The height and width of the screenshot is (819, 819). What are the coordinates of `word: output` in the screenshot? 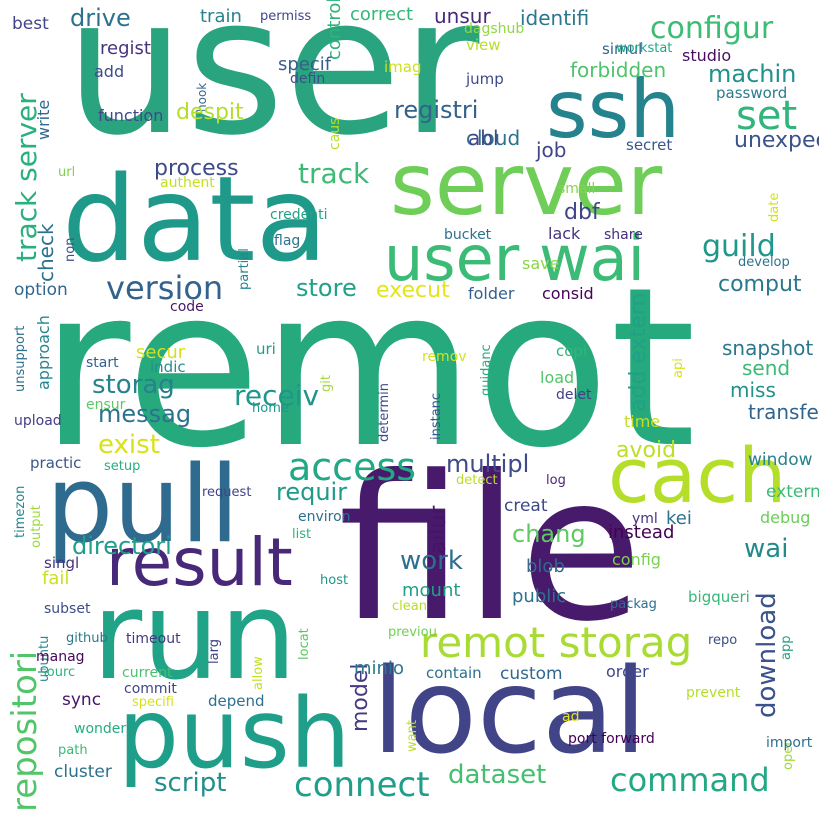 It's located at (36, 526).